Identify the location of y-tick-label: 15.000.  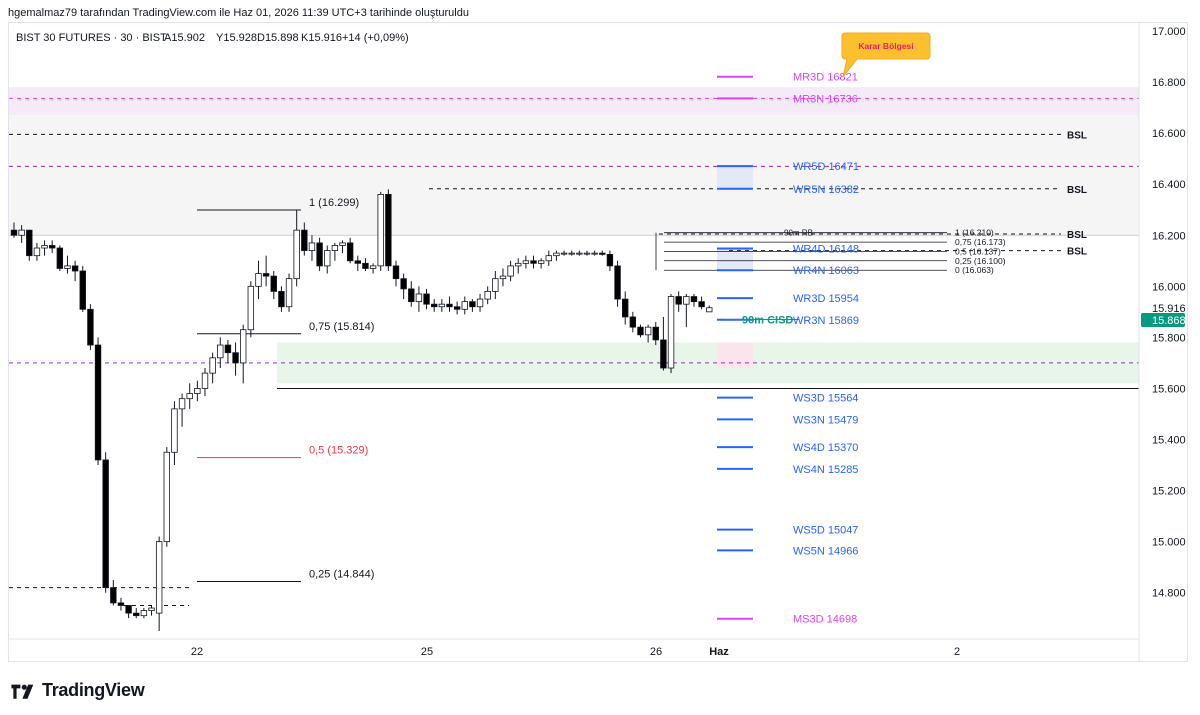
(1169, 543).